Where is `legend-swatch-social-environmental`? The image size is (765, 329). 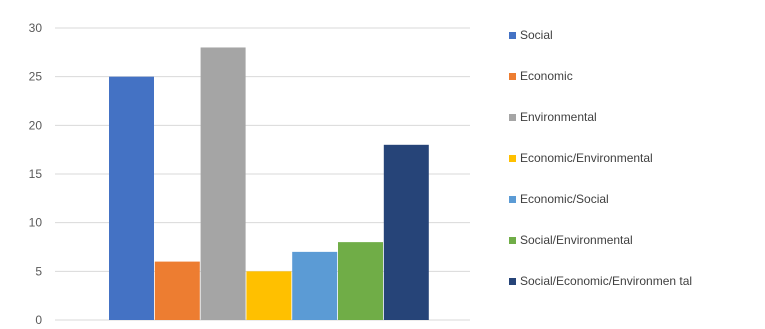
legend-swatch-social-environmental is located at coordinates (512, 240).